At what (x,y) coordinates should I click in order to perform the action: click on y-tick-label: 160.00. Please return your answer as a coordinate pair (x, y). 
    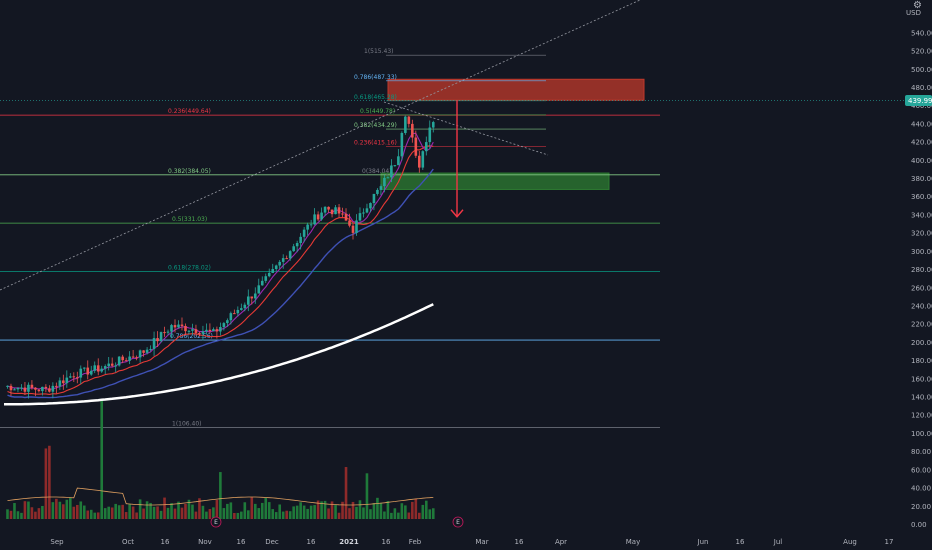
    Looking at the image, I should click on (921, 379).